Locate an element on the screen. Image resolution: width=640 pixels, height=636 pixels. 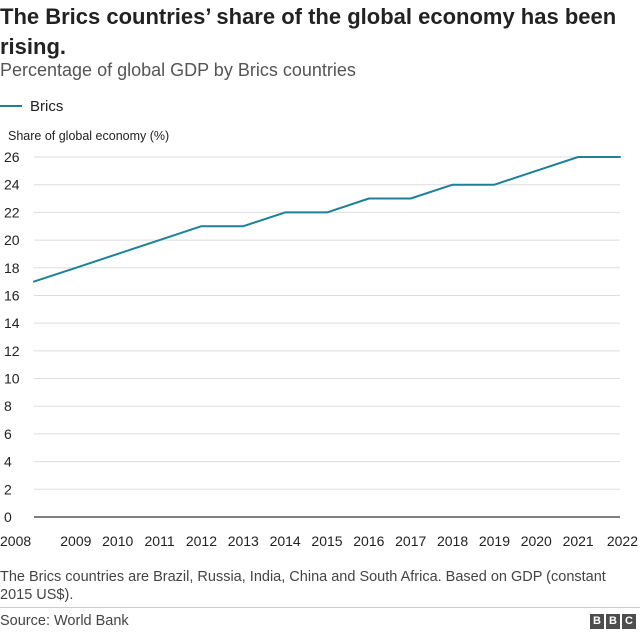
x-tick-label: 2018 is located at coordinates (452, 541).